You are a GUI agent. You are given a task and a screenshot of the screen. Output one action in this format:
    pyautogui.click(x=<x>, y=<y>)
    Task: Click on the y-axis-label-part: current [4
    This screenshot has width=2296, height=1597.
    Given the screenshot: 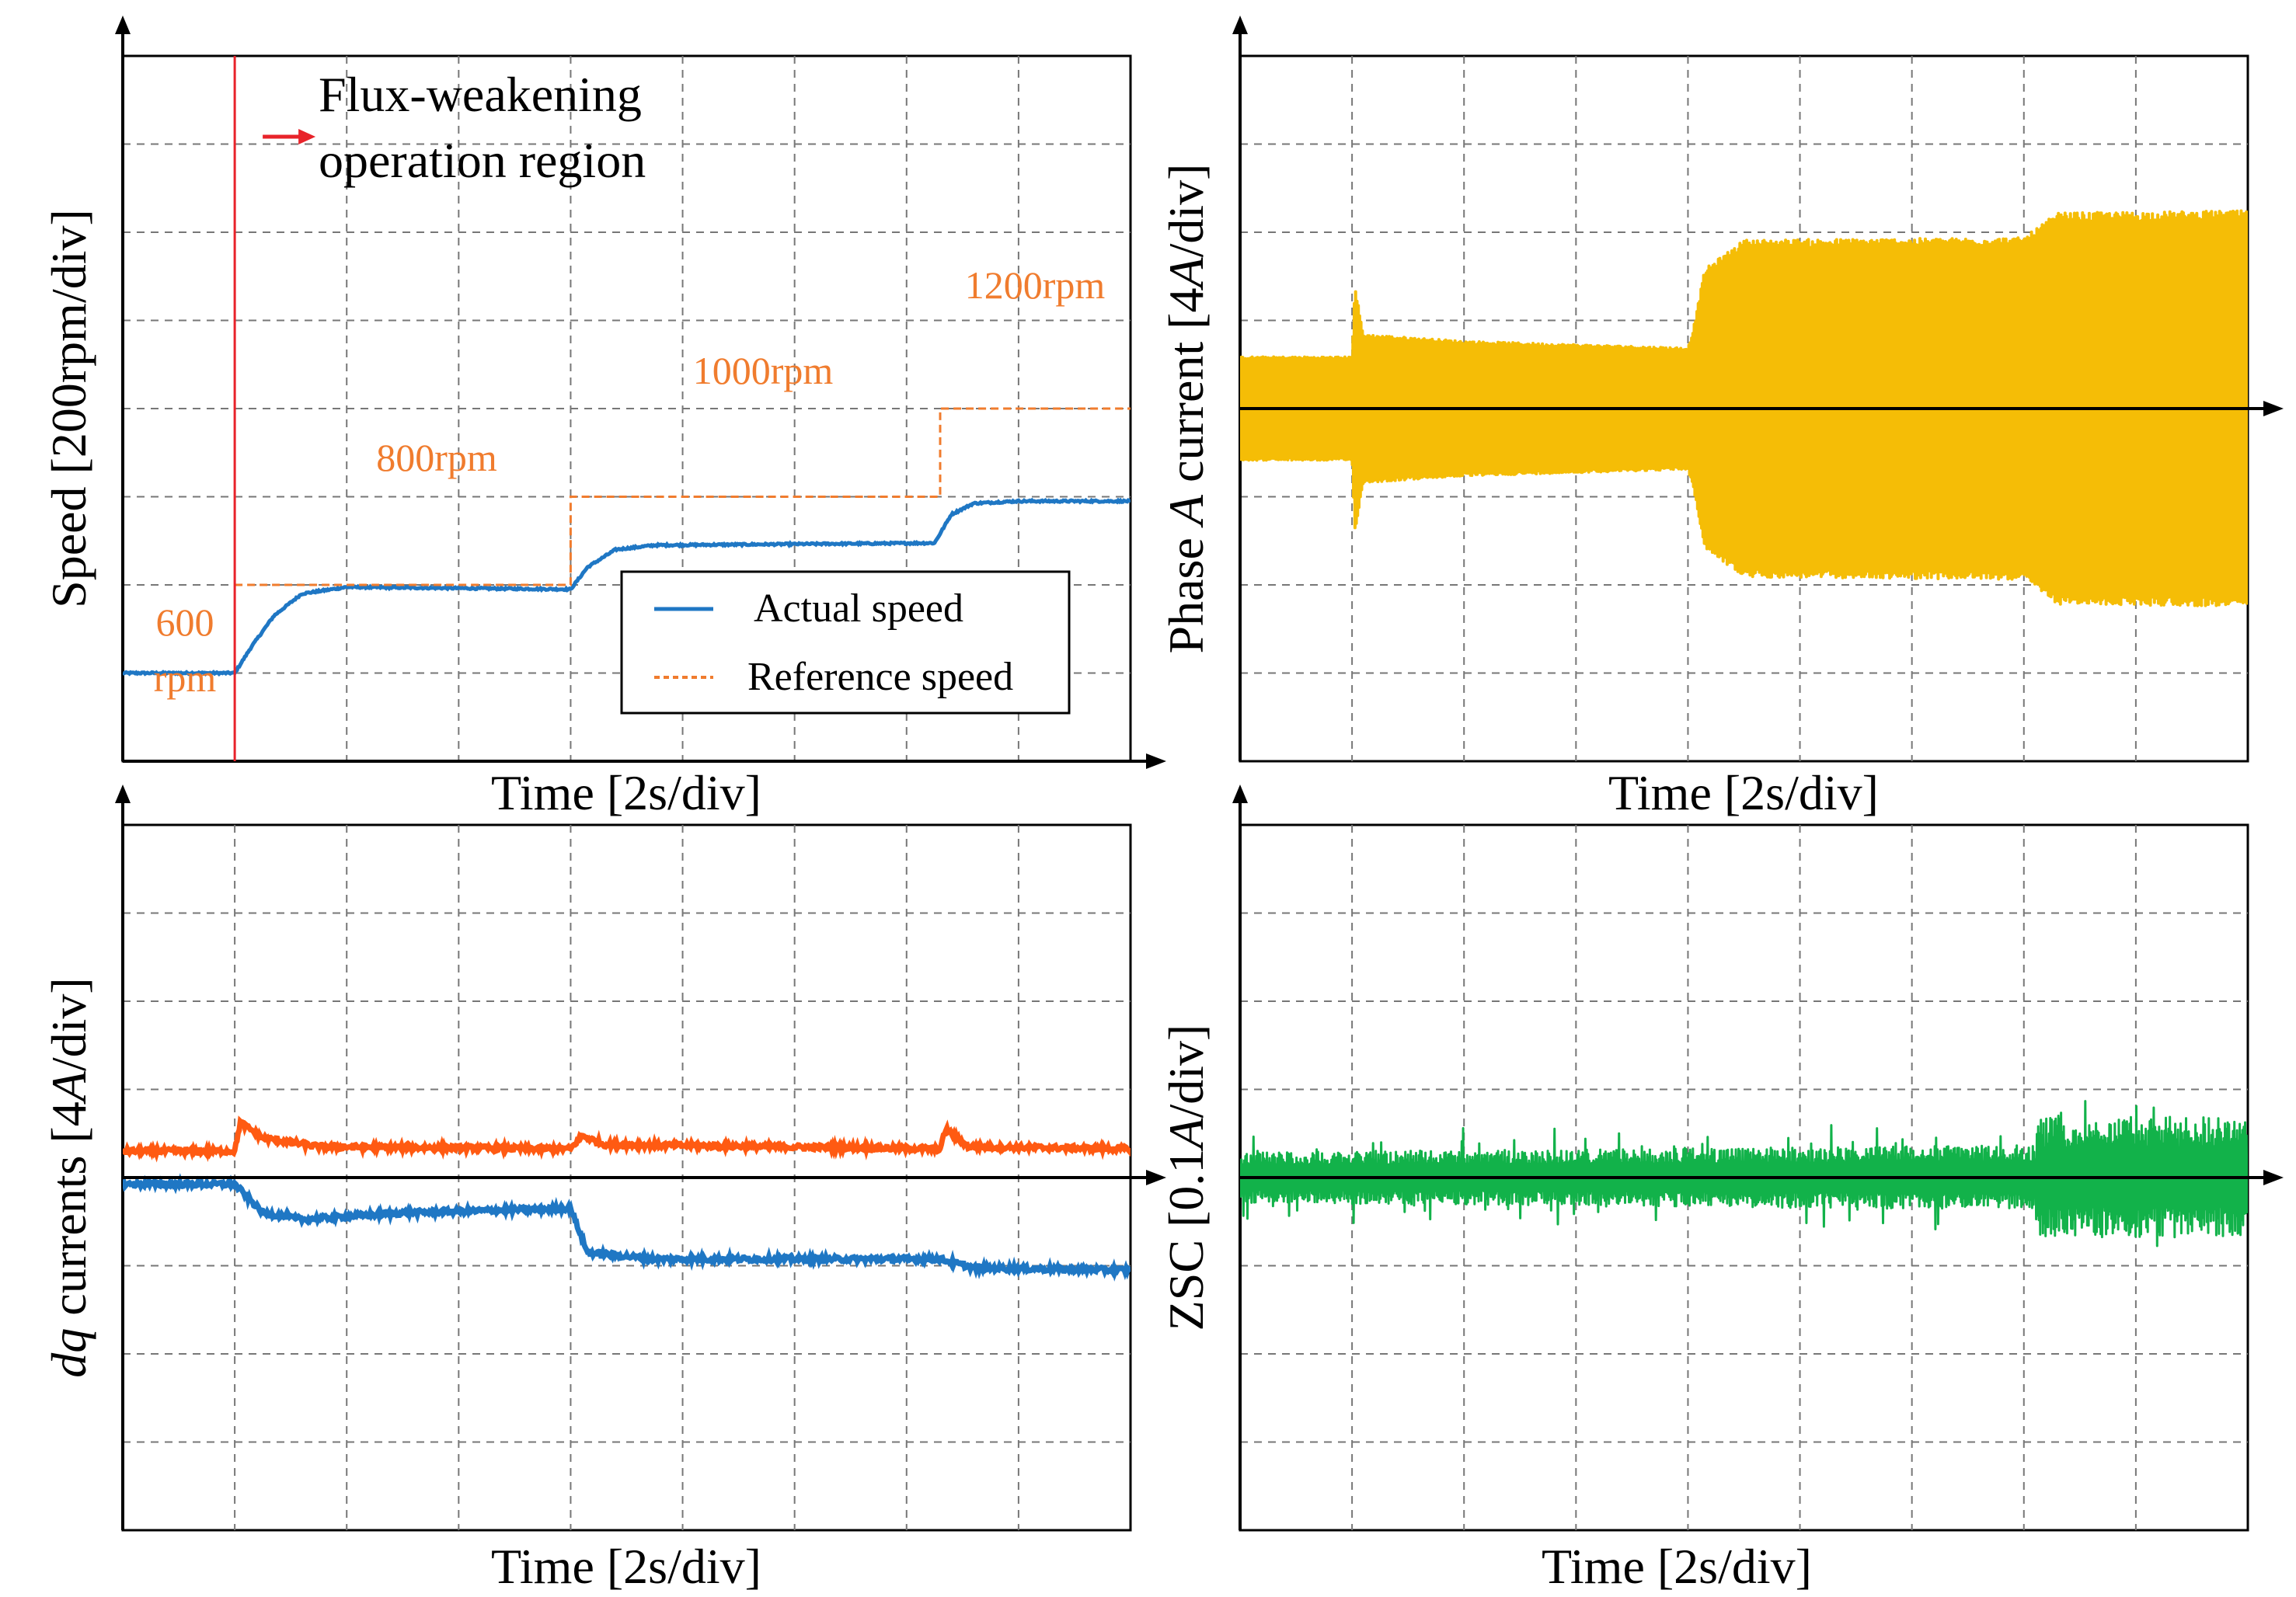 What is the action you would take?
    pyautogui.click(x=1186, y=392)
    